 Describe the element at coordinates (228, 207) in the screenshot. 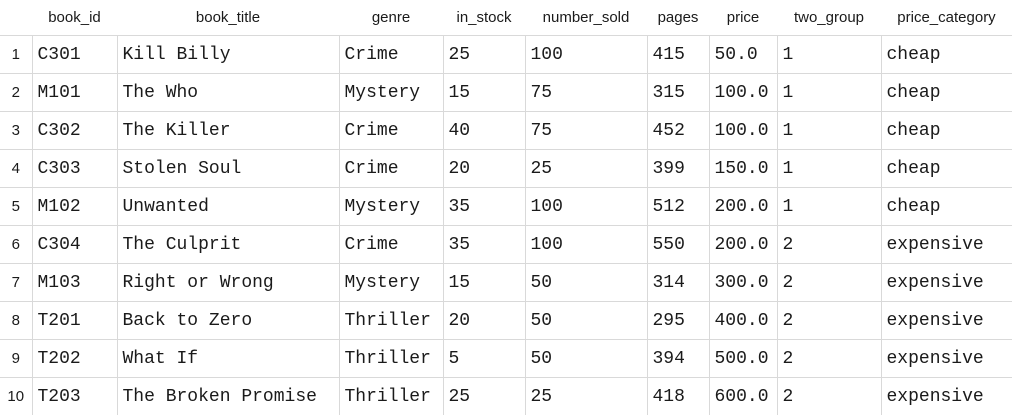

I see `cell-book-title: Unwanted` at that location.